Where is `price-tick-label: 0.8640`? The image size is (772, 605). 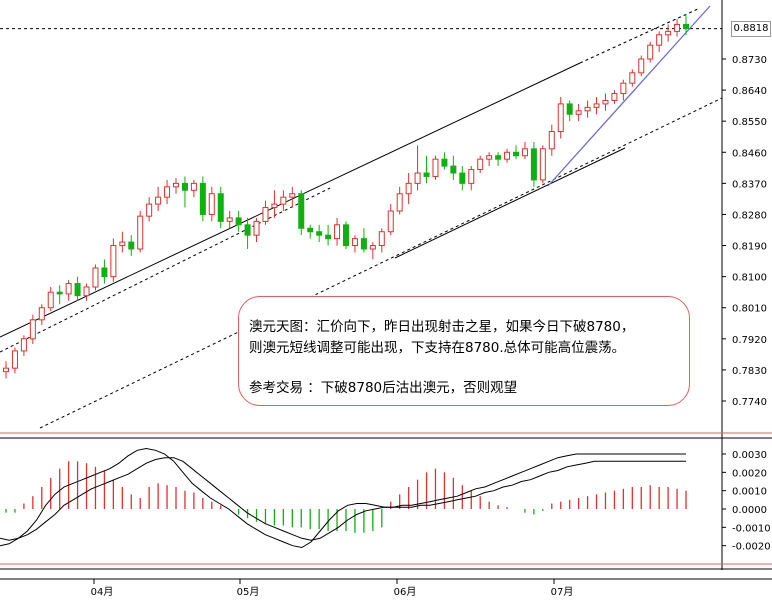
price-tick-label: 0.8640 is located at coordinates (749, 91).